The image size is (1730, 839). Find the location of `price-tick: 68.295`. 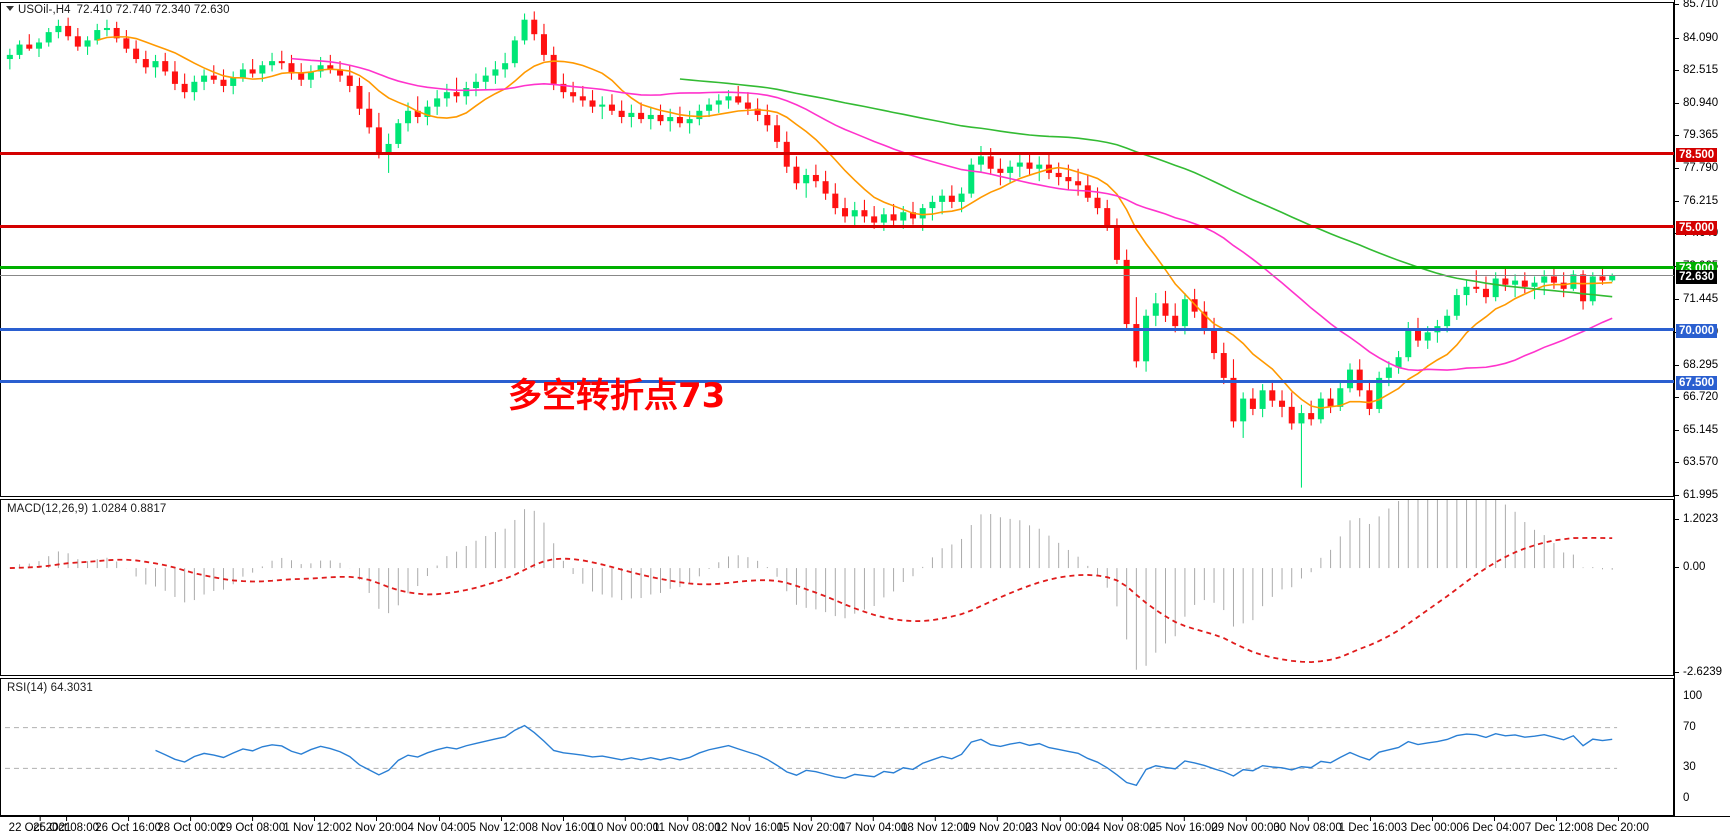

price-tick: 68.295 is located at coordinates (1696, 365).